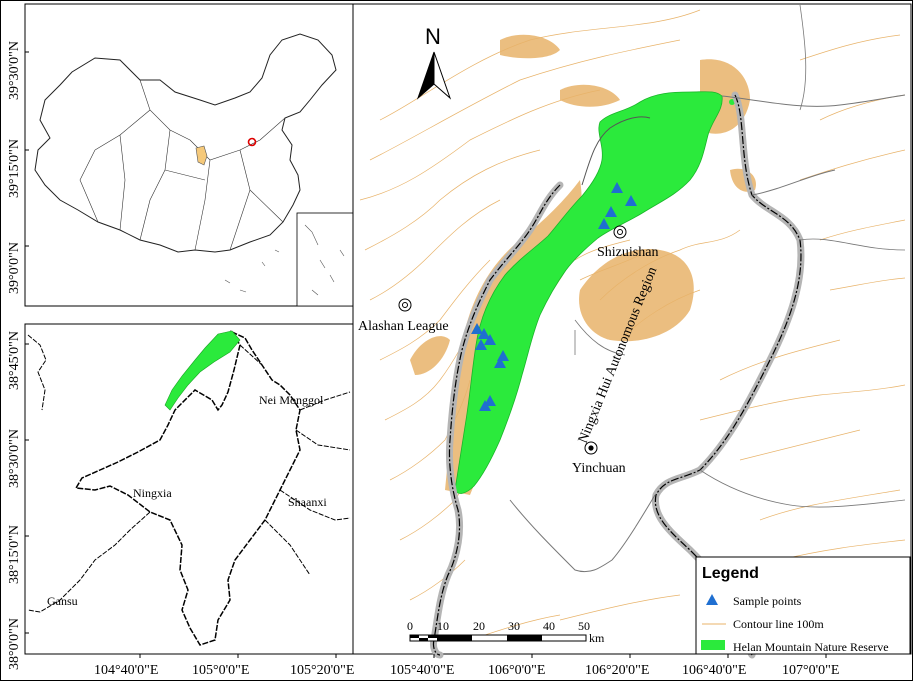 This screenshot has height=681, width=913. I want to click on scale-tick-0: 0, so click(410, 626).